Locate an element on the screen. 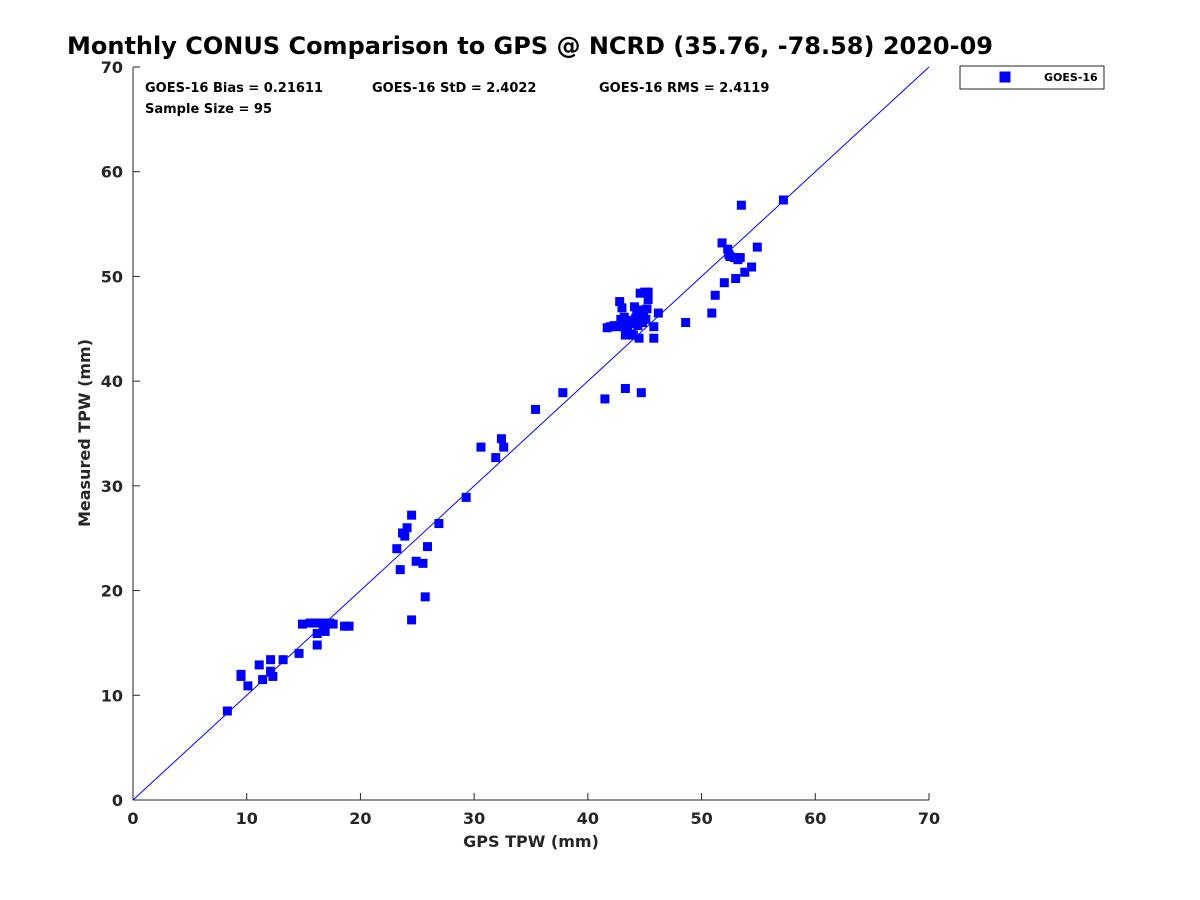  stat-rms: GOES-16 RMS = 2.4119 is located at coordinates (684, 88).